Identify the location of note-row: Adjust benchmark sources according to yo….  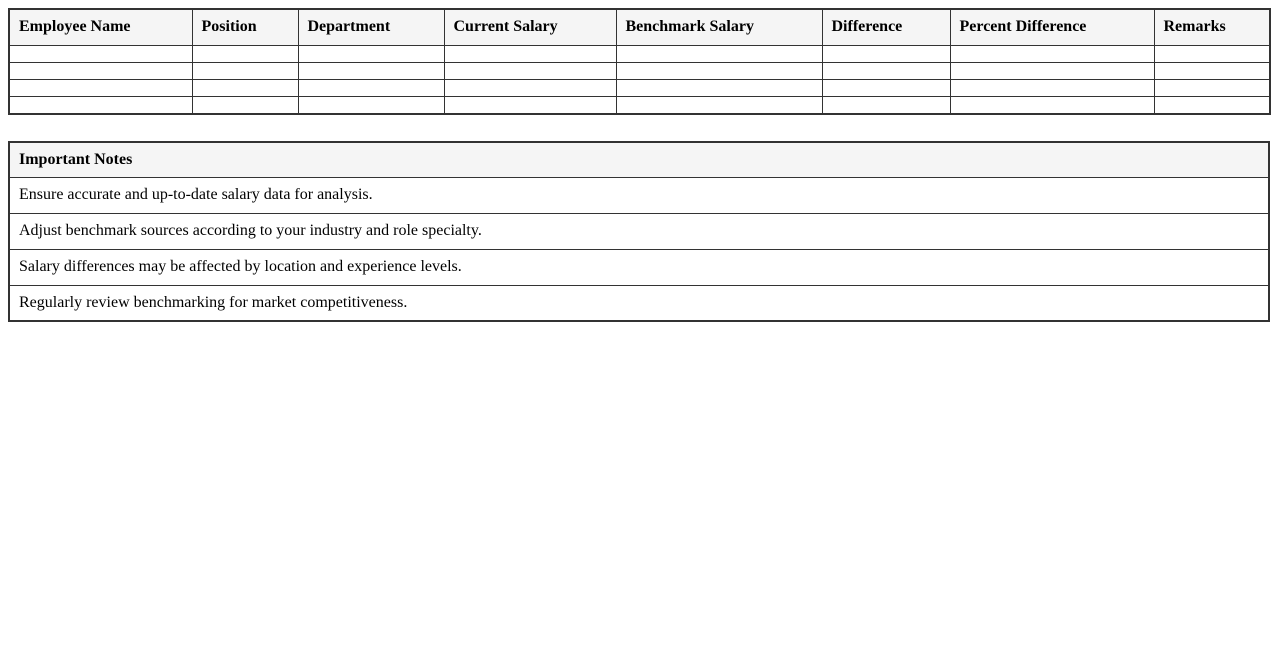
(639, 231).